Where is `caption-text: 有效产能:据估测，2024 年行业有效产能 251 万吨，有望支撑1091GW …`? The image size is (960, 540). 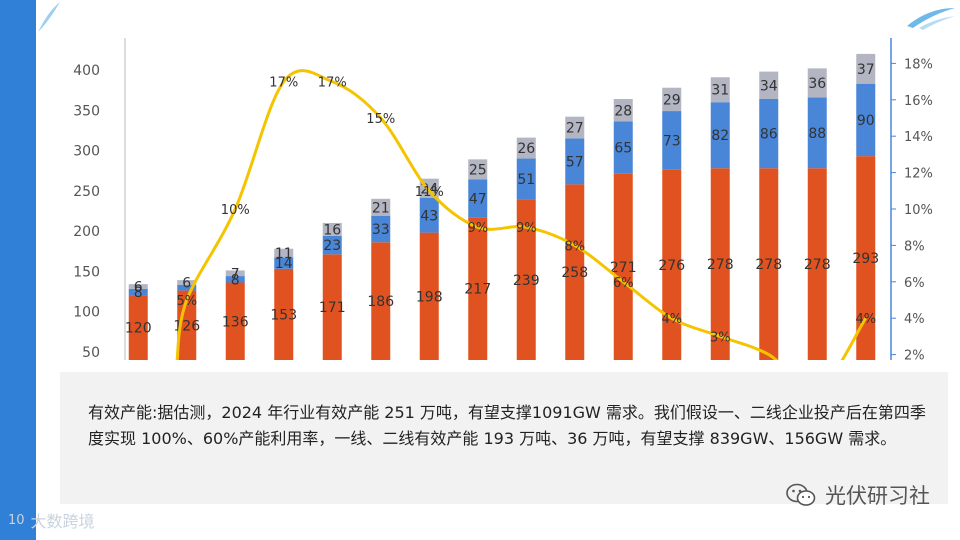
caption-text: 有效产能:据估测，2024 年行业有效产能 251 万吨，有望支撑1091GW … is located at coordinates (507, 425).